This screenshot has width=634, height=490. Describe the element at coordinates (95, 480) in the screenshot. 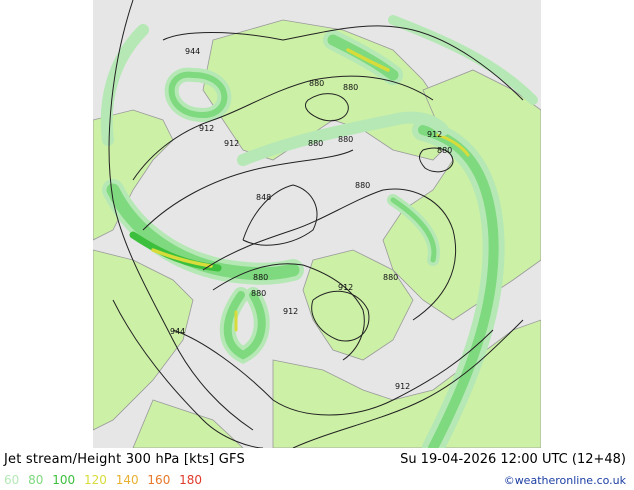

I see `legend-item: 120` at that location.